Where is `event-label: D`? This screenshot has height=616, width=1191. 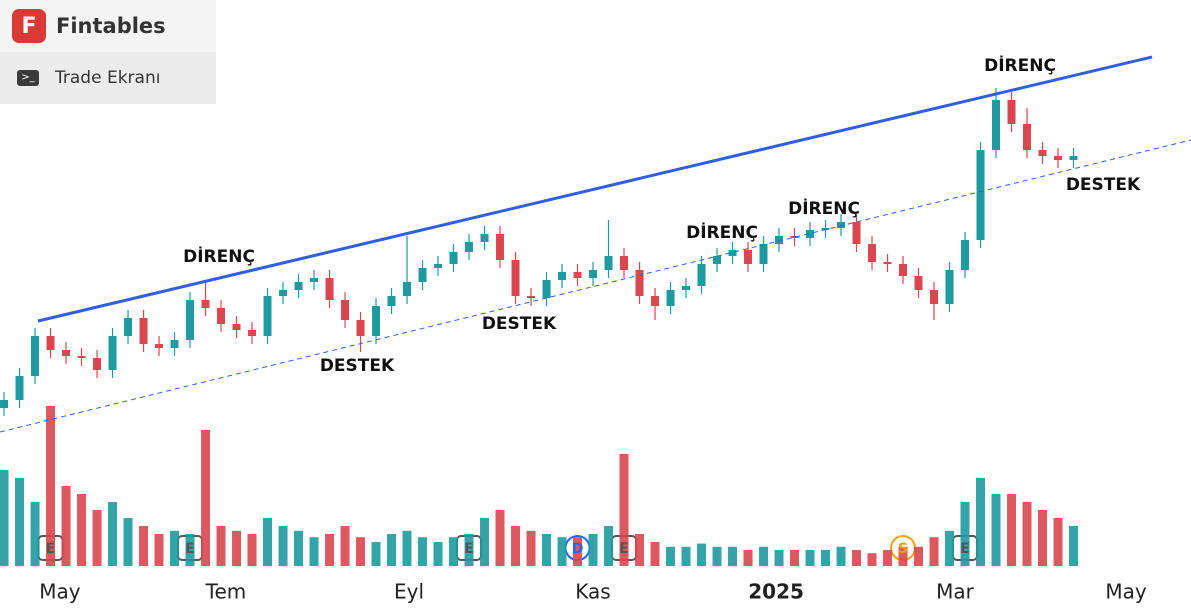 event-label: D is located at coordinates (578, 549).